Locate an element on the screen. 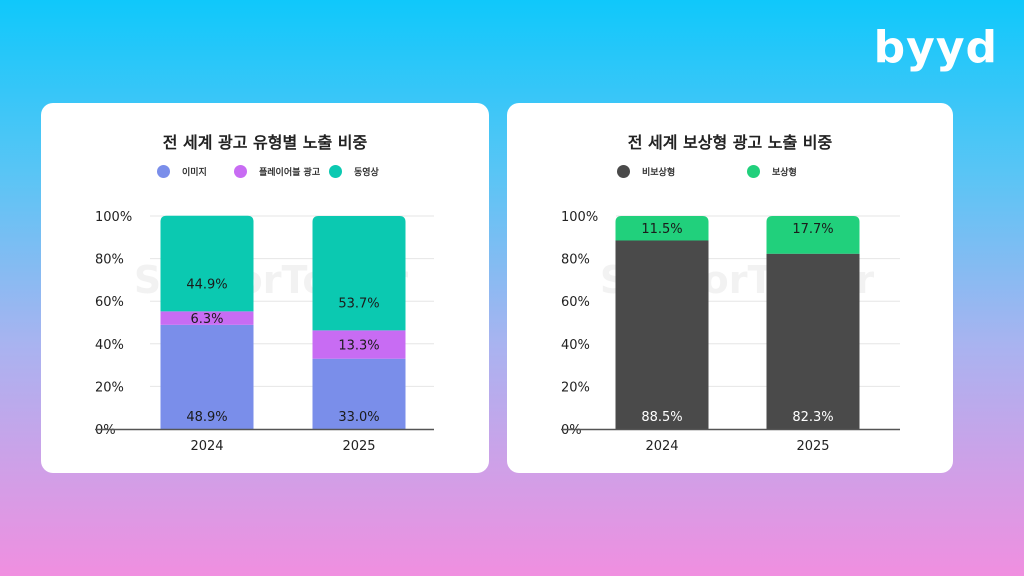  data-label: 13.3% is located at coordinates (358, 346).